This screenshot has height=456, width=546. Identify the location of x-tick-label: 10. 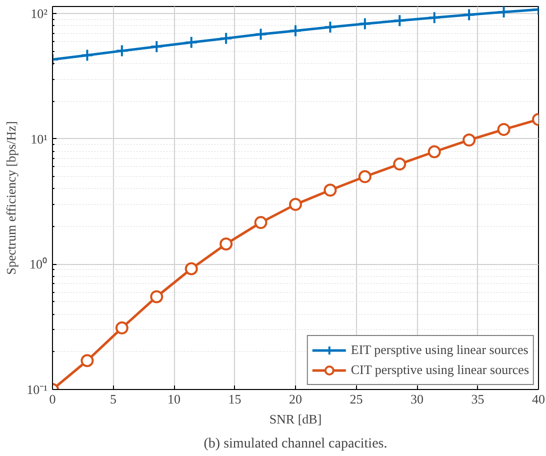
(174, 399).